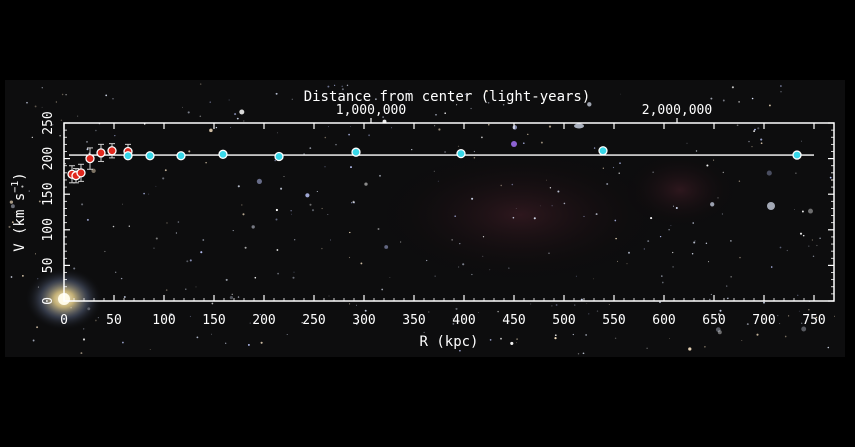  Describe the element at coordinates (48, 301) in the screenshot. I see `y-tick-label: 0` at that location.